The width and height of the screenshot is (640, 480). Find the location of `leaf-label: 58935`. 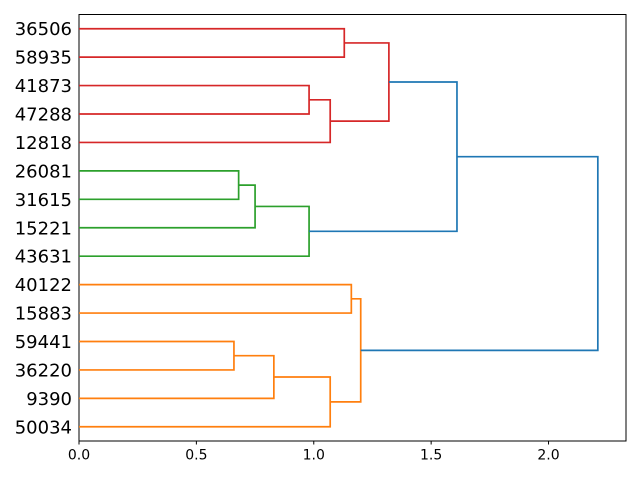

leaf-label: 58935 is located at coordinates (43, 58).